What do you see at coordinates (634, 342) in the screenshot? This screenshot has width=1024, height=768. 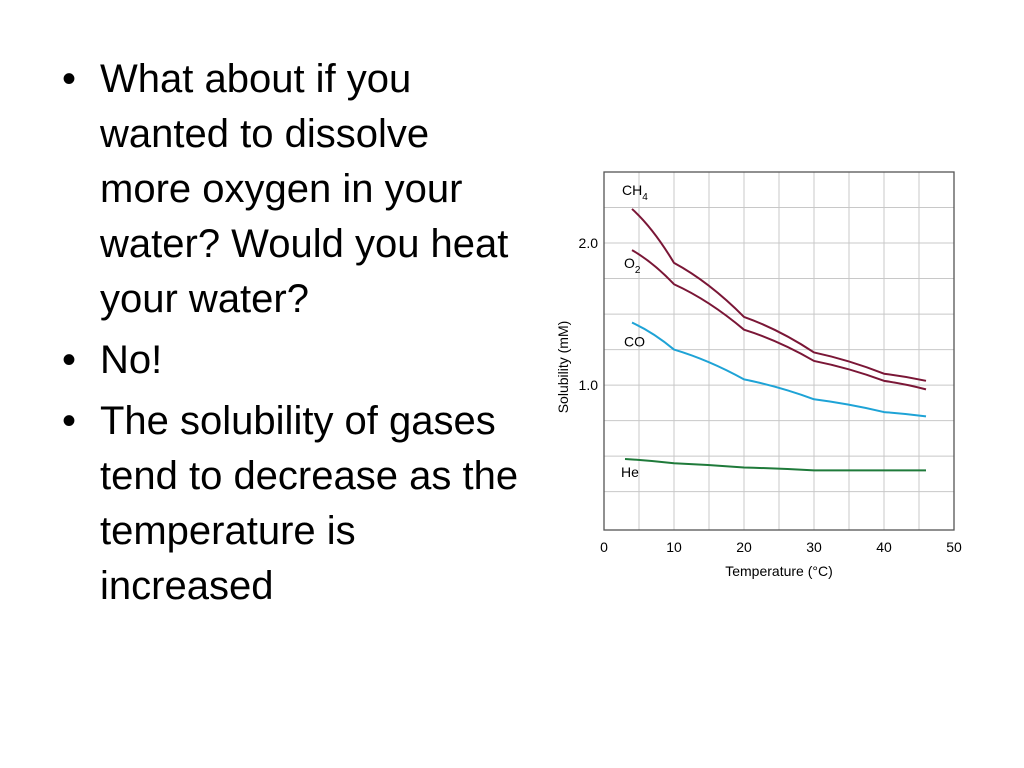 I see `series-label-co: CO` at bounding box center [634, 342].